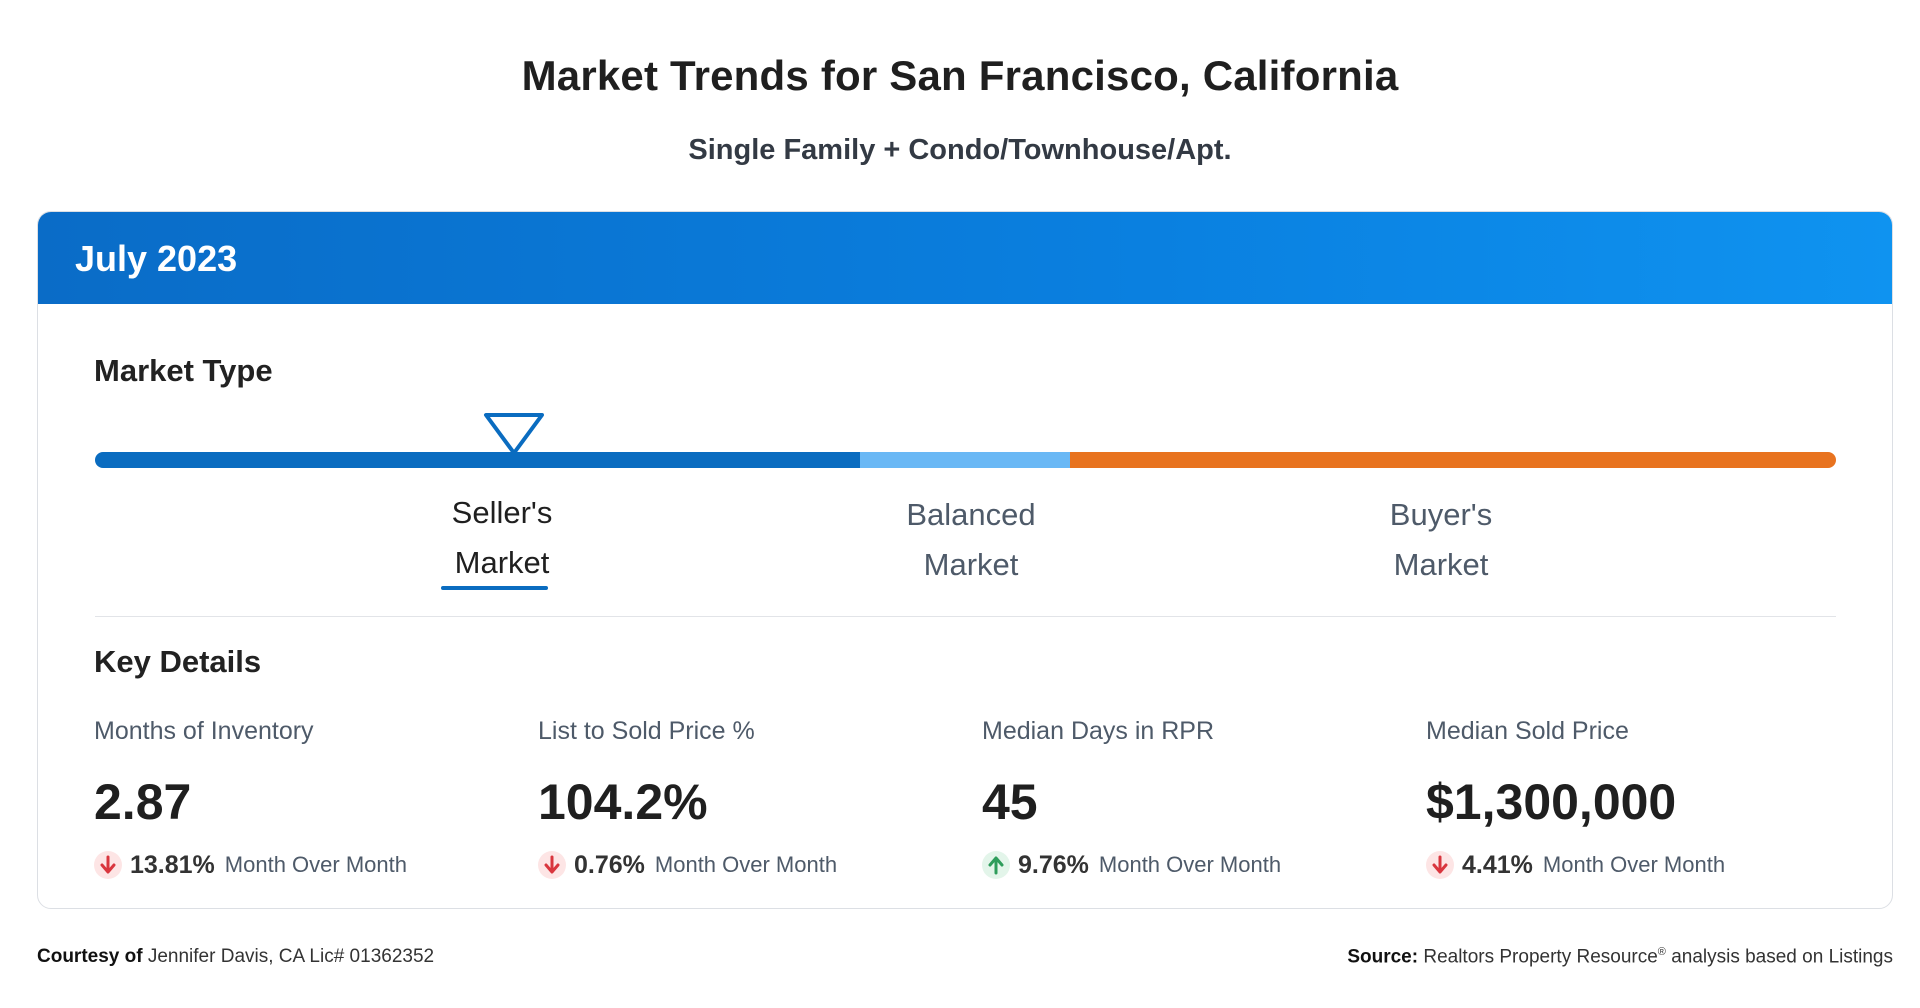  What do you see at coordinates (1540, 957) in the screenshot?
I see `source-text: Realtors Property Resource` at bounding box center [1540, 957].